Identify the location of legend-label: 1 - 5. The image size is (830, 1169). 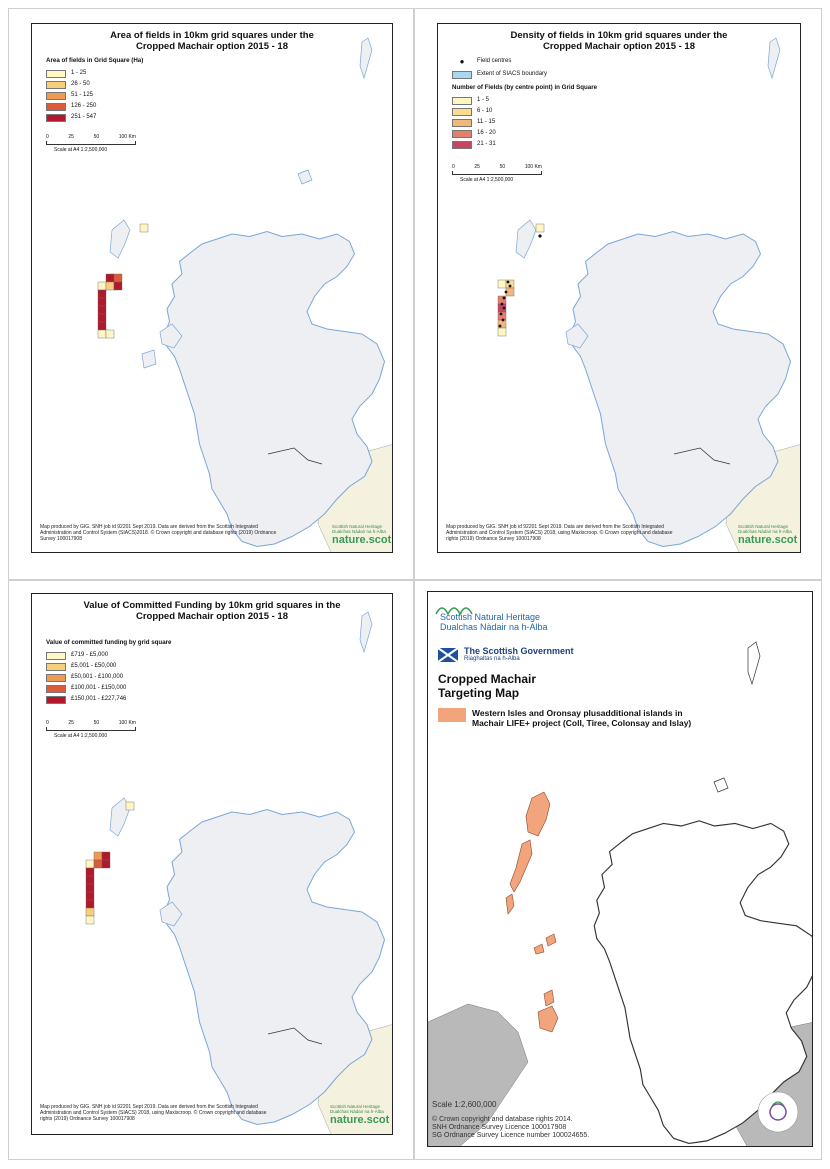
(483, 100).